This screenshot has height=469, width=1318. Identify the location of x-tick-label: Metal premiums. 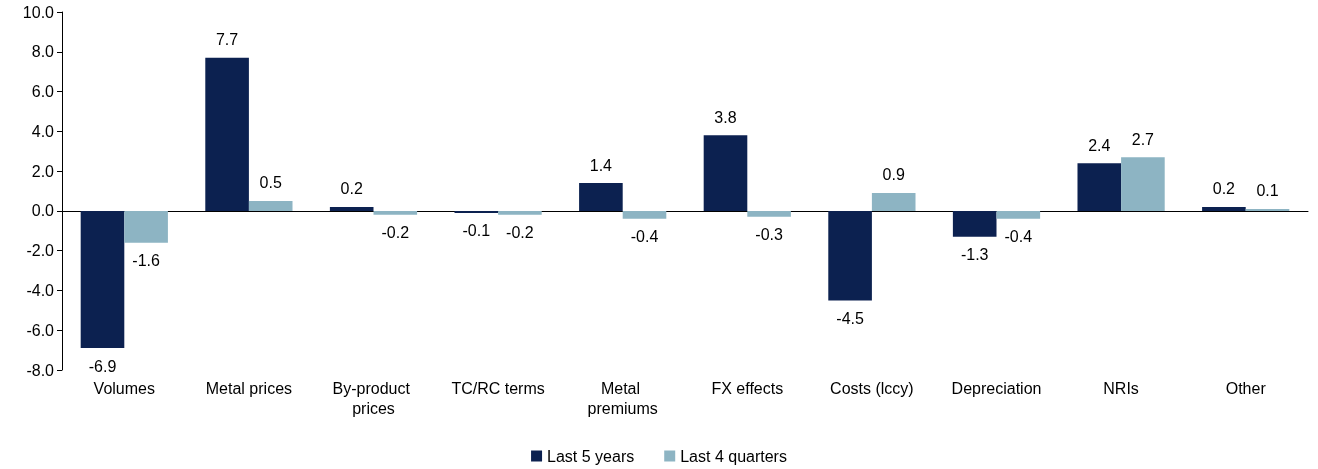
(622, 398).